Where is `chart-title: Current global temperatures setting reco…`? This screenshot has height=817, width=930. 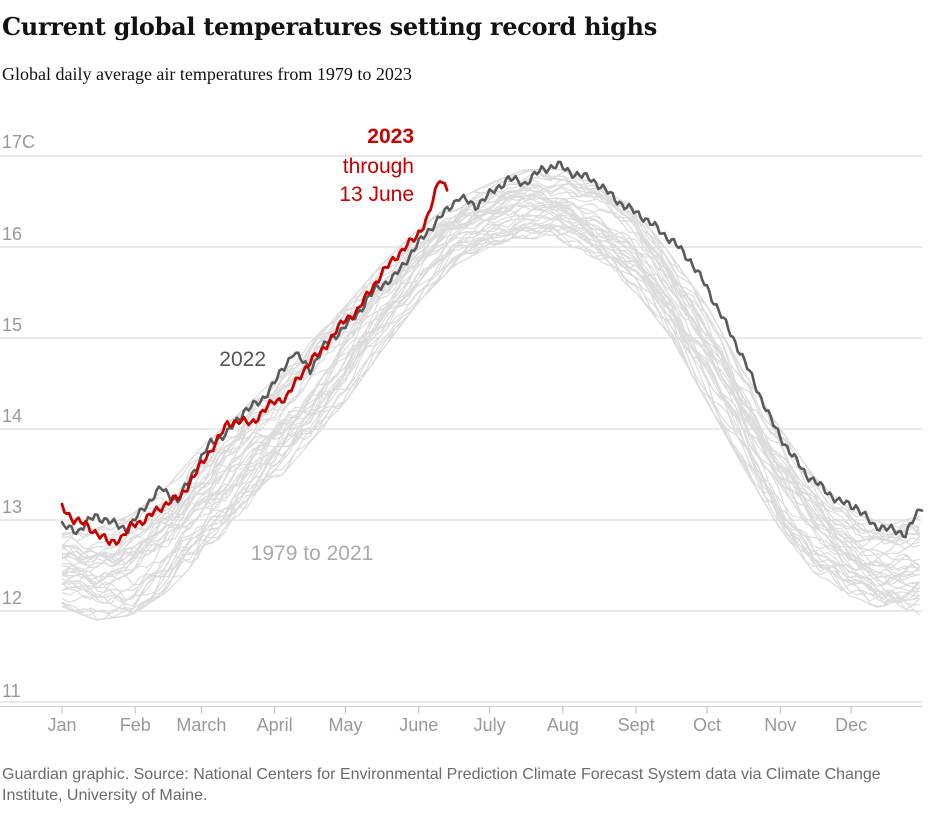
chart-title: Current global temperatures setting reco… is located at coordinates (329, 26).